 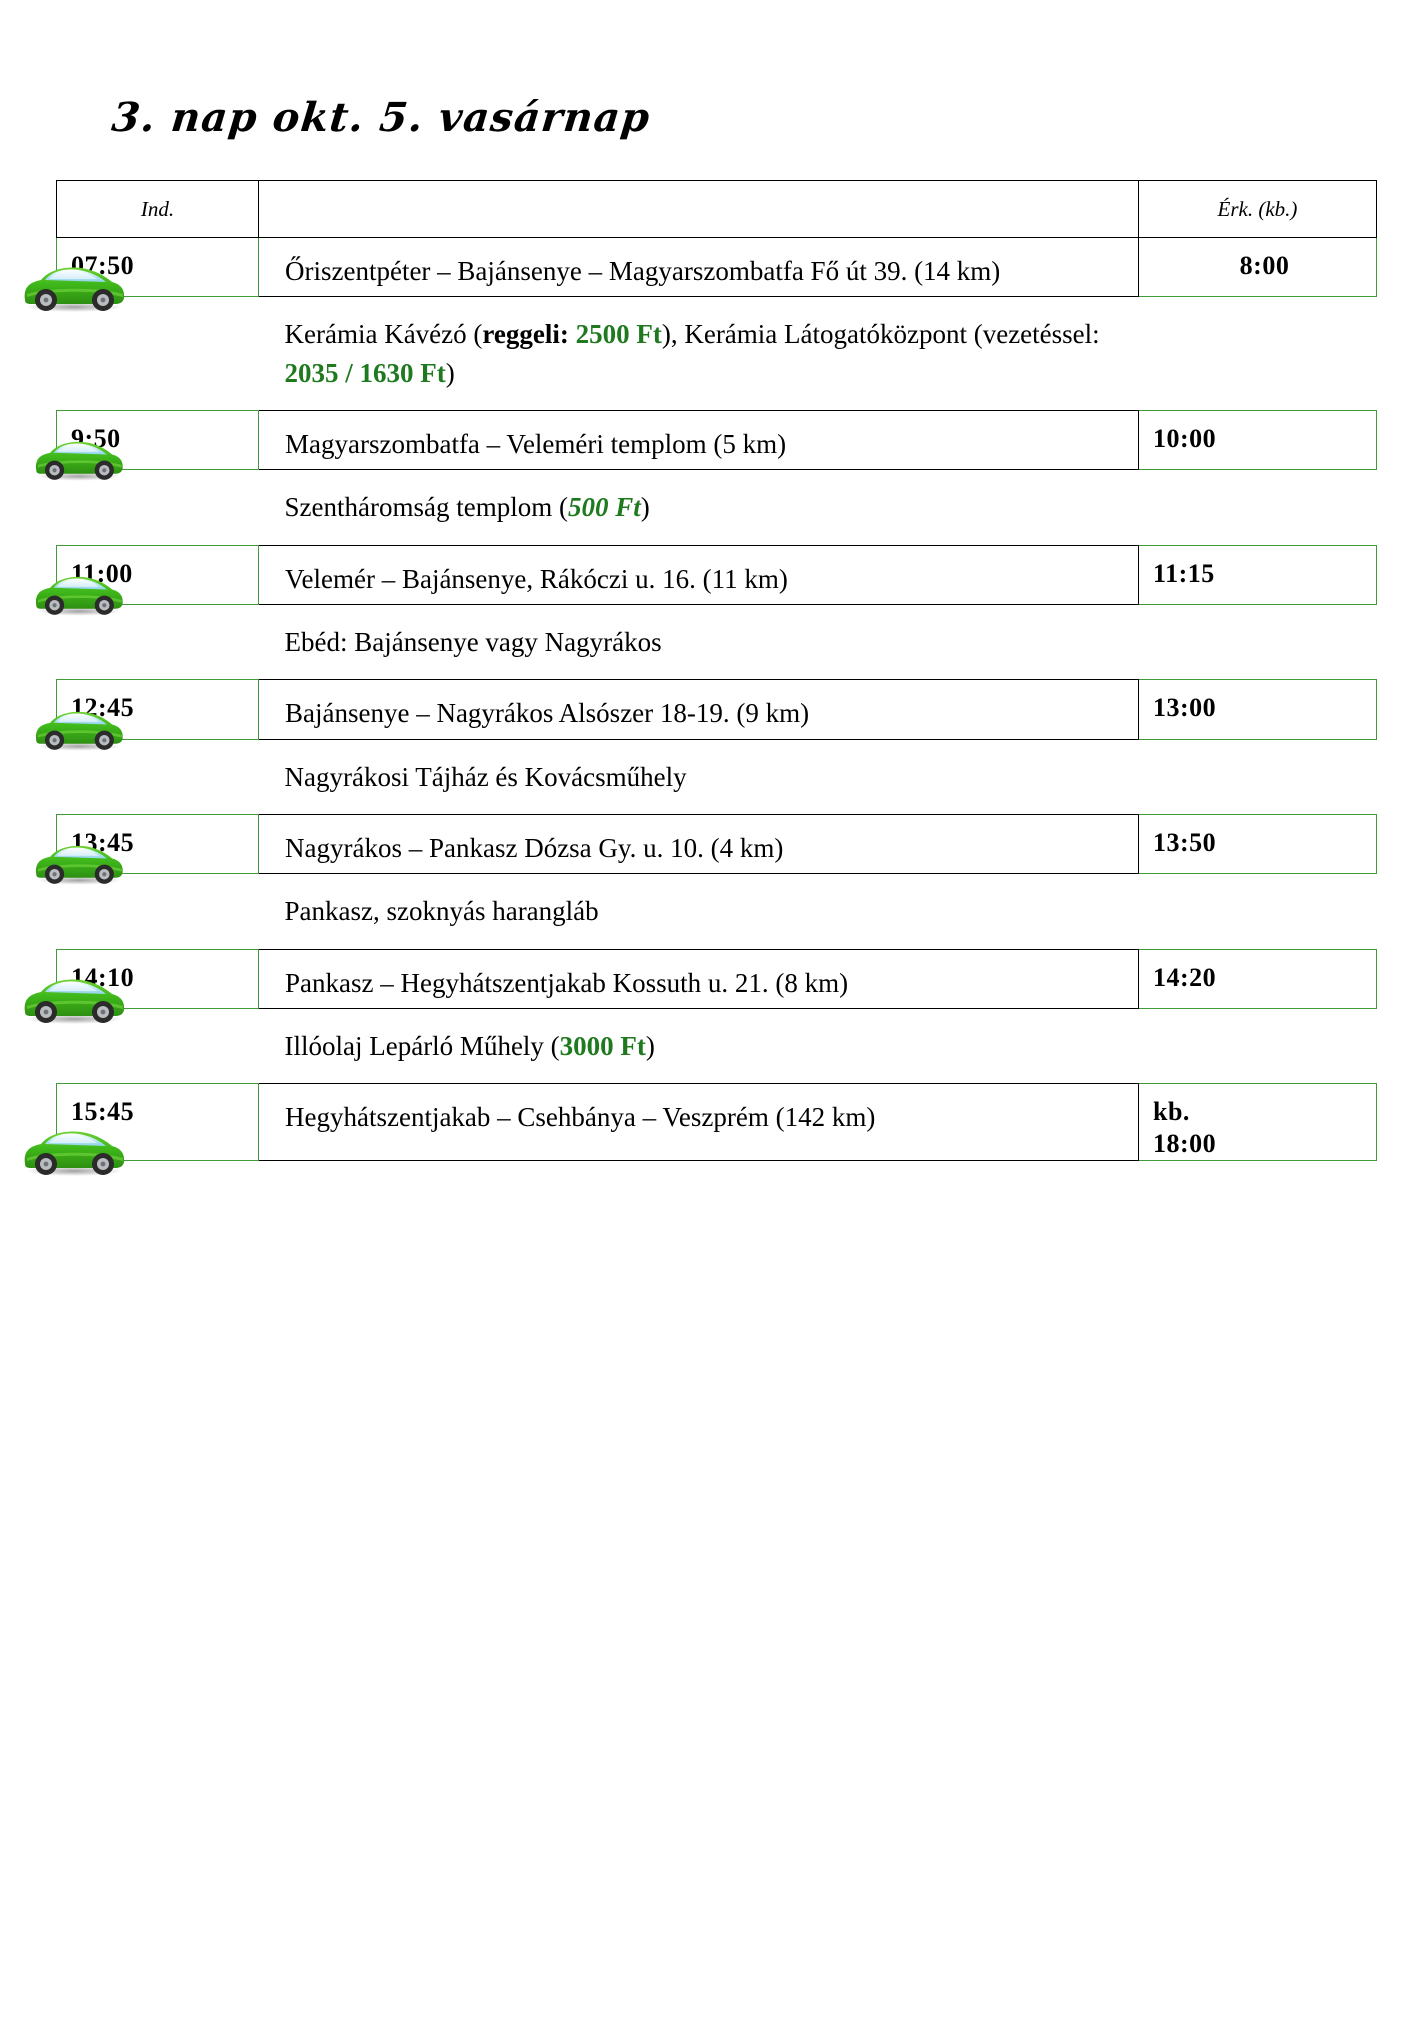 I want to click on departure-time: 07:50, so click(x=103, y=265).